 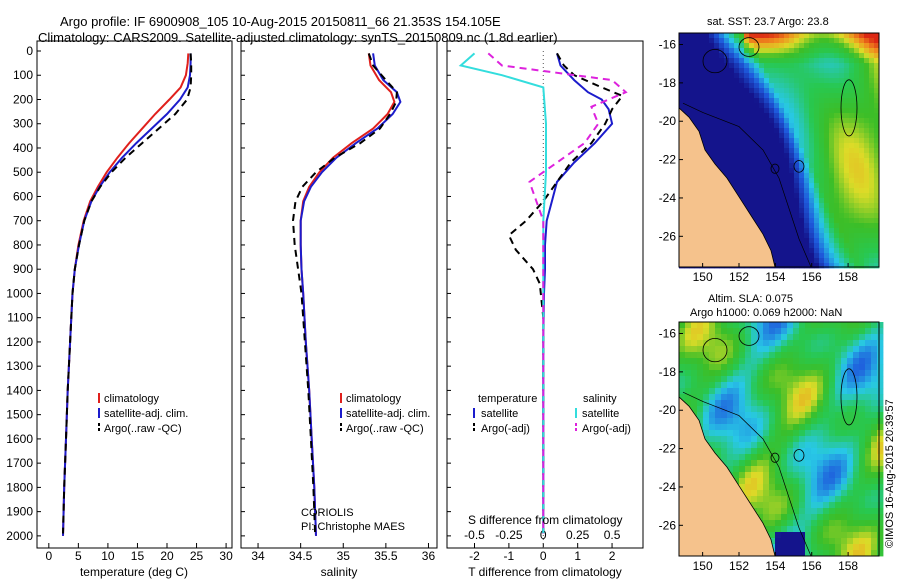 I want to click on sla-map-title-1: Altim. SLA: 0.075, so click(x=750, y=299).